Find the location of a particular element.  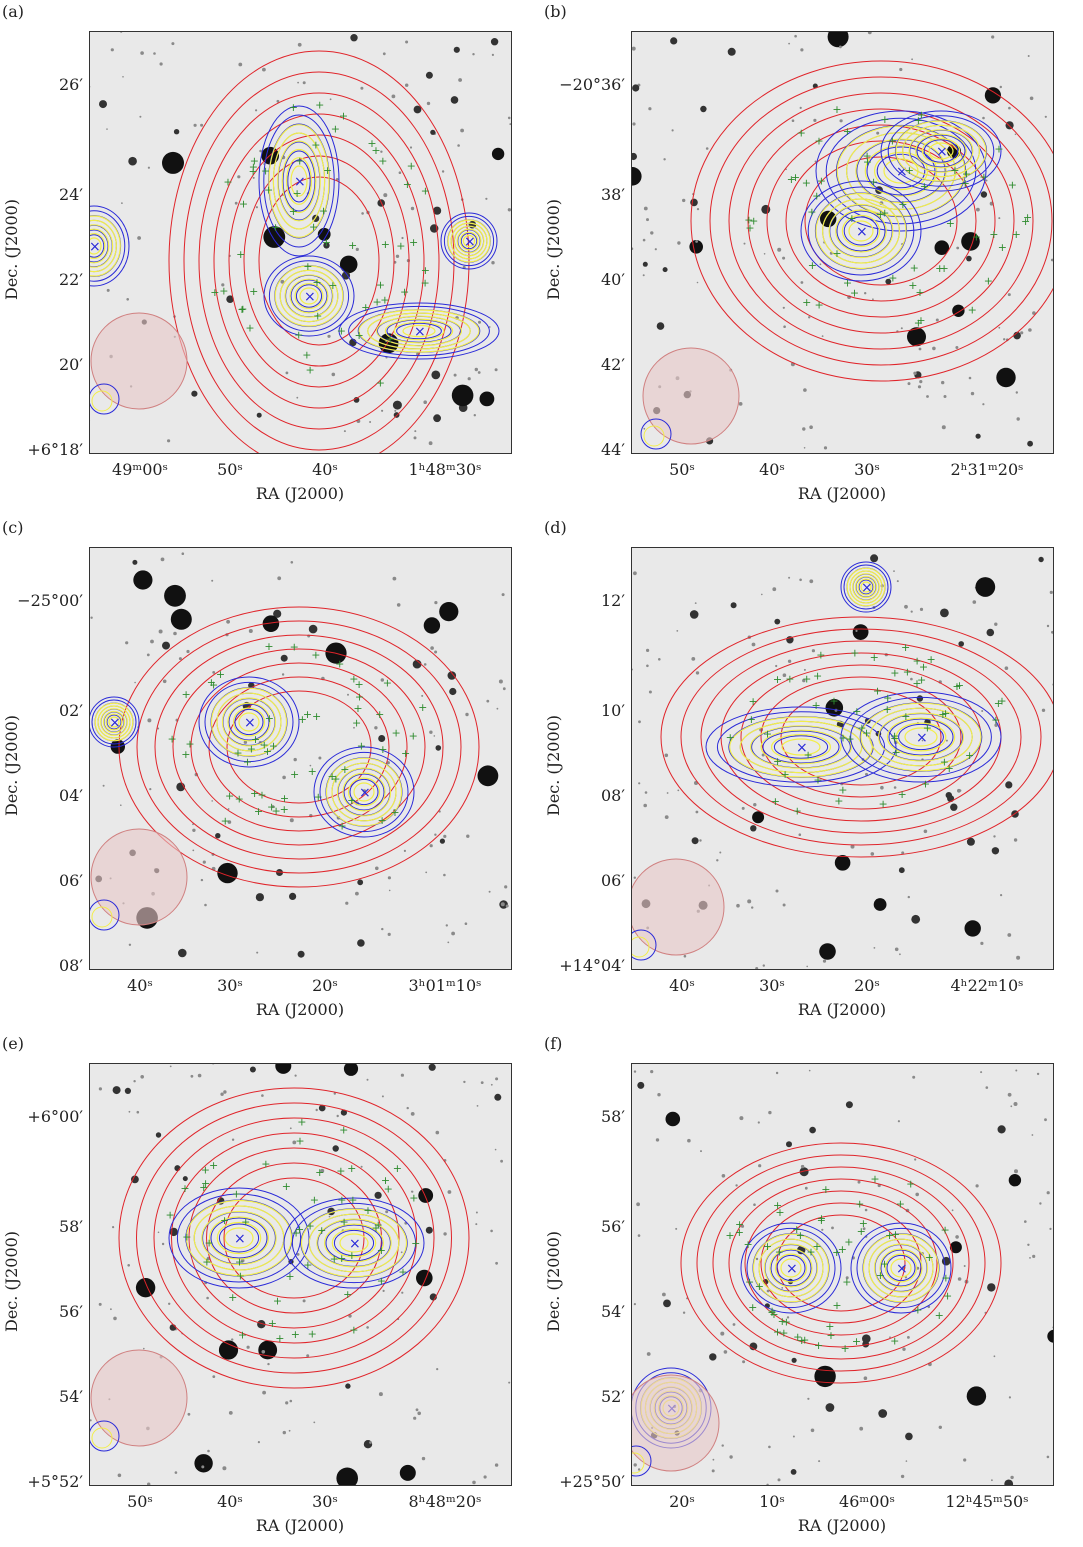

x-tick-label: 3ʰ01ᵐ10ˢ is located at coordinates (445, 985).